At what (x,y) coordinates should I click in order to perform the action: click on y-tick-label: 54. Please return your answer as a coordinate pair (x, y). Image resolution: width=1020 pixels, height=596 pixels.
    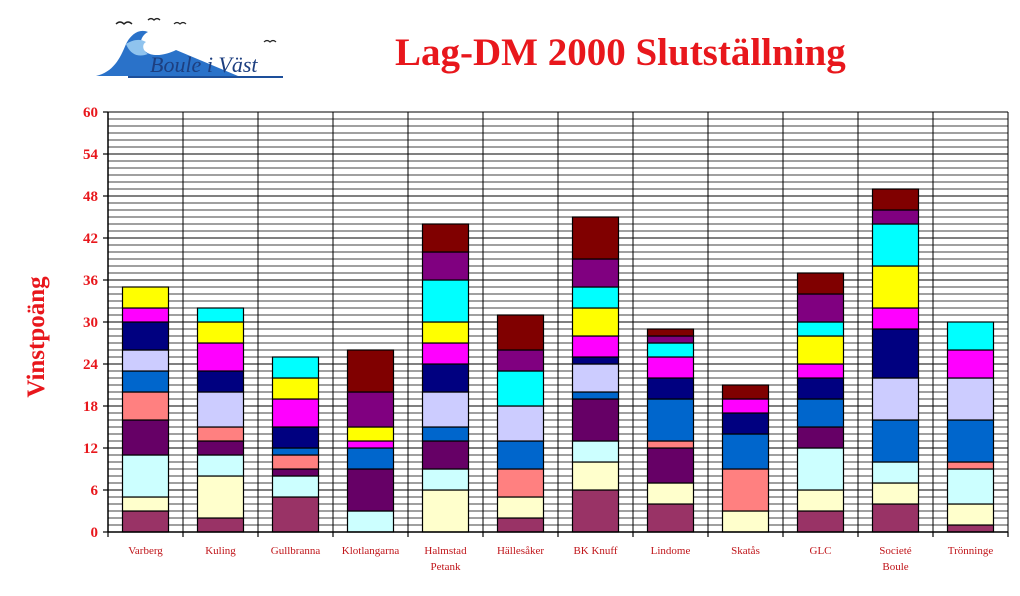
    Looking at the image, I should click on (91, 155).